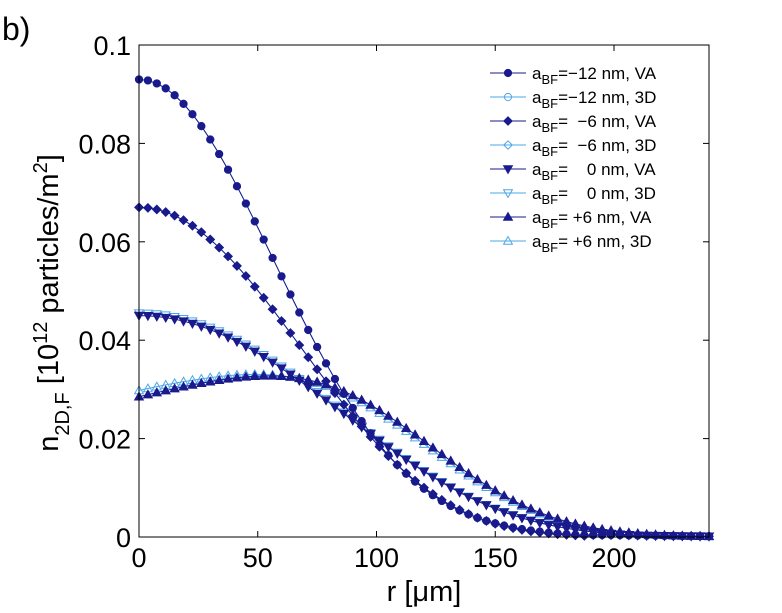 Image resolution: width=782 pixels, height=613 pixels. Describe the element at coordinates (376, 558) in the screenshot. I see `x-tick-label: 100` at that location.